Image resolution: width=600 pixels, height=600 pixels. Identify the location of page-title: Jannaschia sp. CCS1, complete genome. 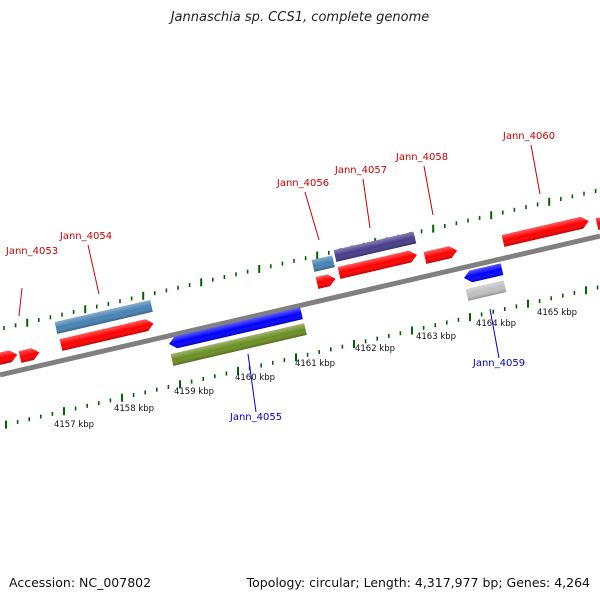
(300, 17).